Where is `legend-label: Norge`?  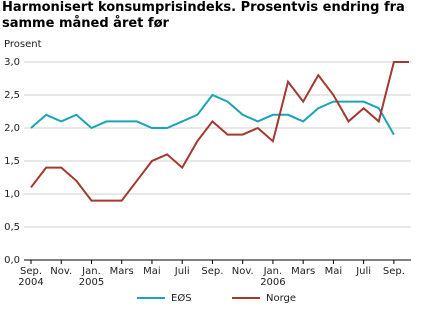 legend-label: Norge is located at coordinates (281, 298).